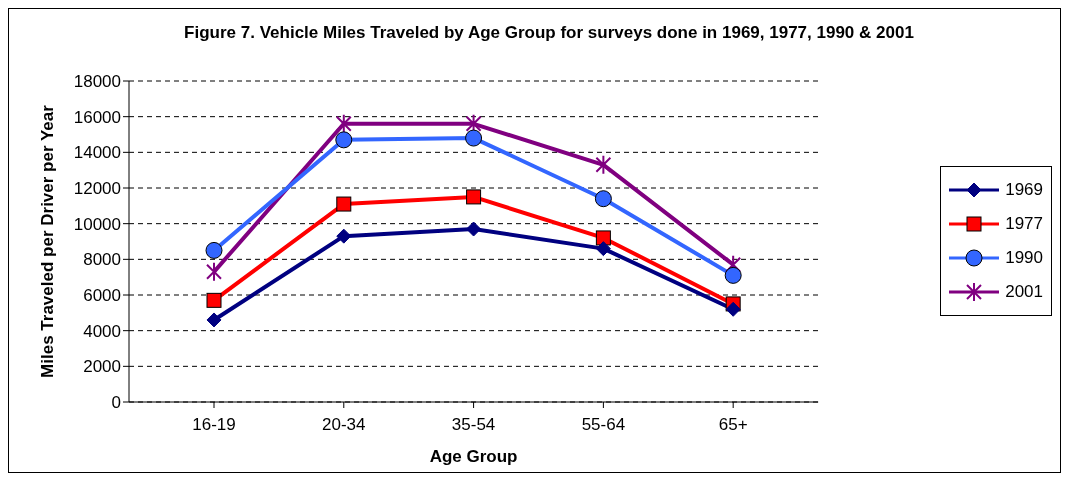 The width and height of the screenshot is (1069, 481). What do you see at coordinates (48, 241) in the screenshot?
I see `y-axis-title: Miles Traveled per Driver per Year` at bounding box center [48, 241].